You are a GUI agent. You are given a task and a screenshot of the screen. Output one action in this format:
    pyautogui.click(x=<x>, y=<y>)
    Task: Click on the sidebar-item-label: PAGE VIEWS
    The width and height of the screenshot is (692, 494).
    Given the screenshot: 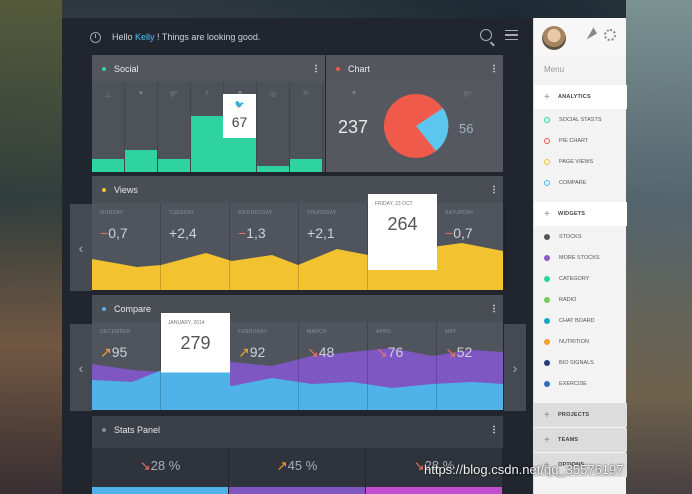 What is the action you would take?
    pyautogui.click(x=576, y=162)
    